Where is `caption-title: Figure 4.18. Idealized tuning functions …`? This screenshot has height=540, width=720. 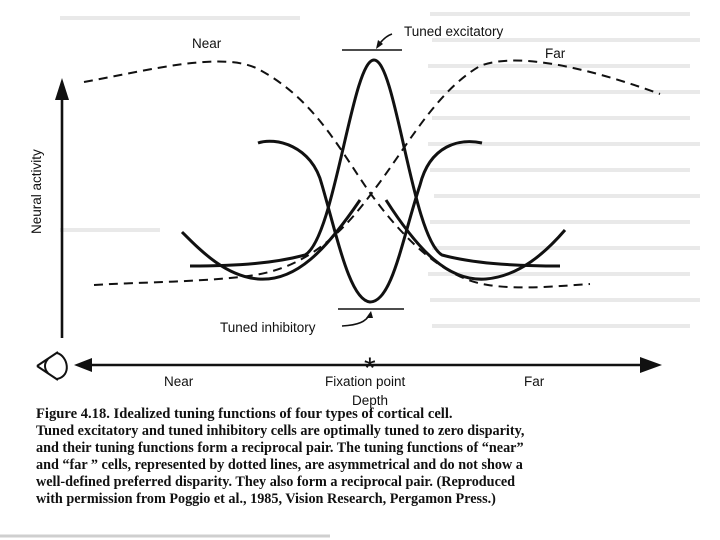
caption-title: Figure 4.18. Idealized tuning functions … is located at coordinates (244, 414).